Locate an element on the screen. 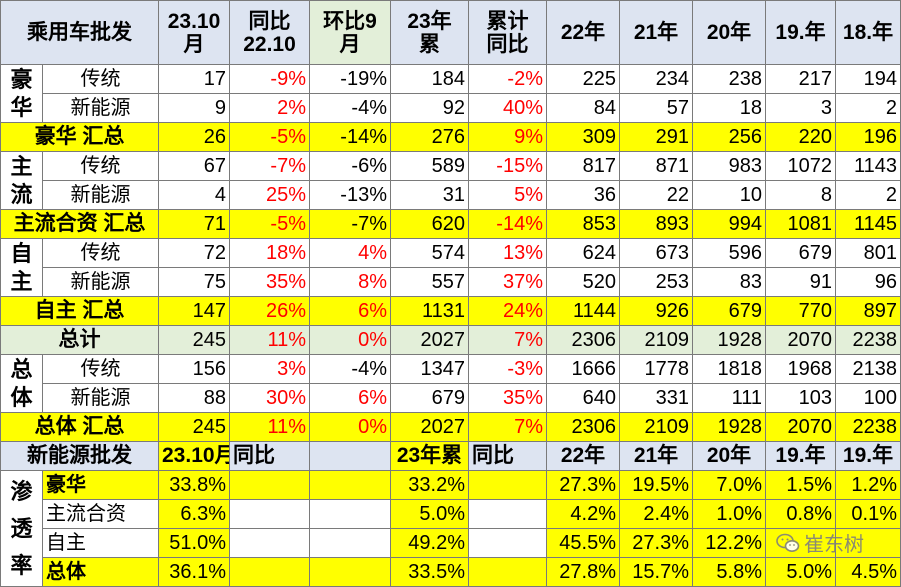 The width and height of the screenshot is (901, 587). penetration-label-line: 透 is located at coordinates (21, 528).